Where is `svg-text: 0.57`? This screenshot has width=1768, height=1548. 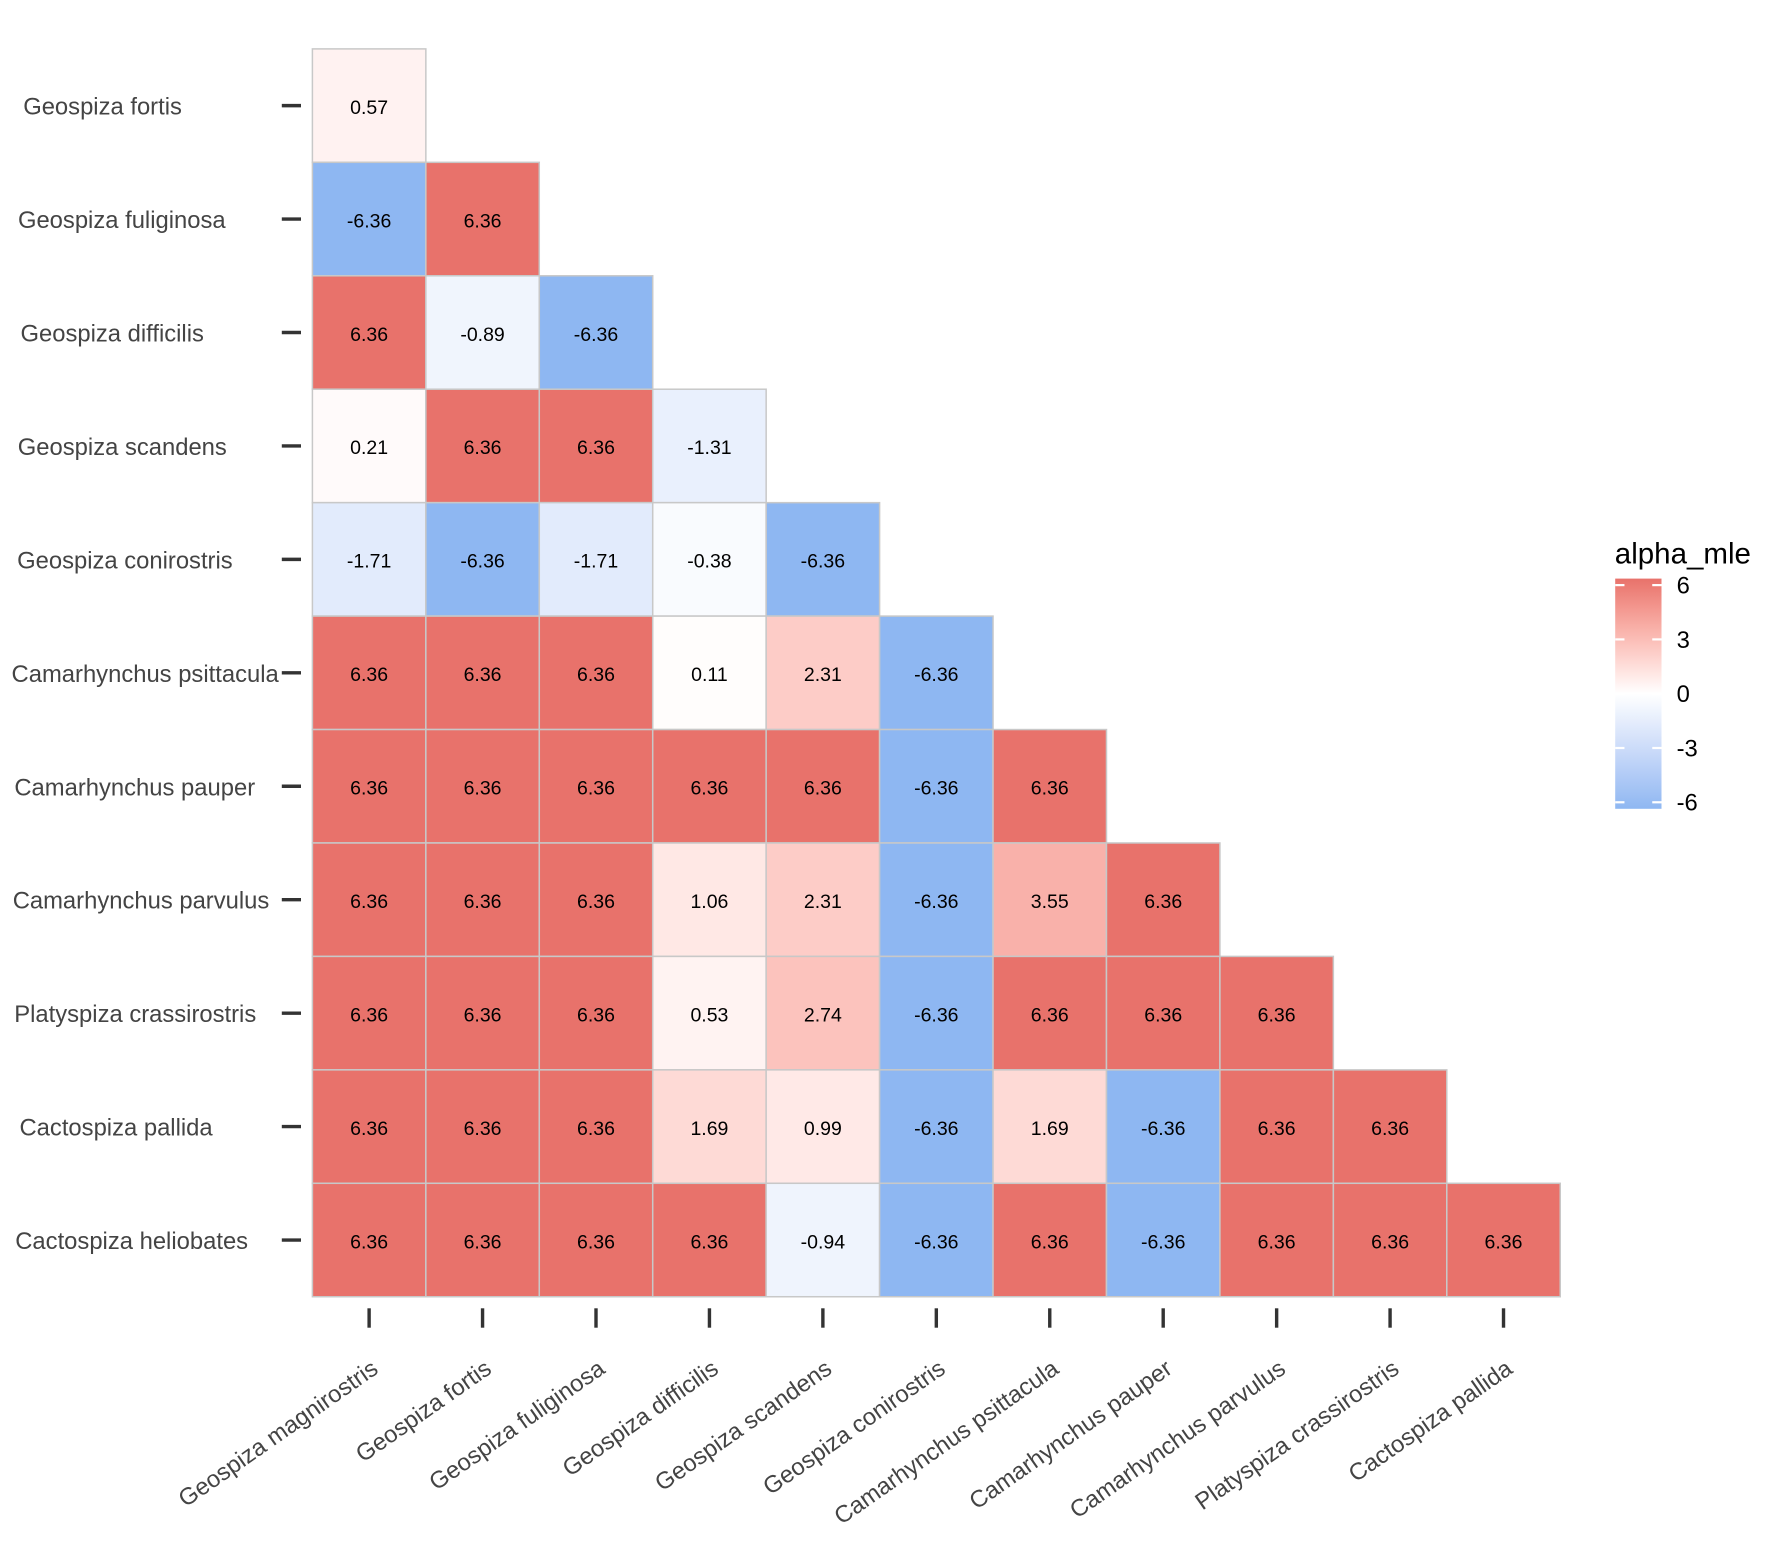
svg-text: 0.57 is located at coordinates (369, 108).